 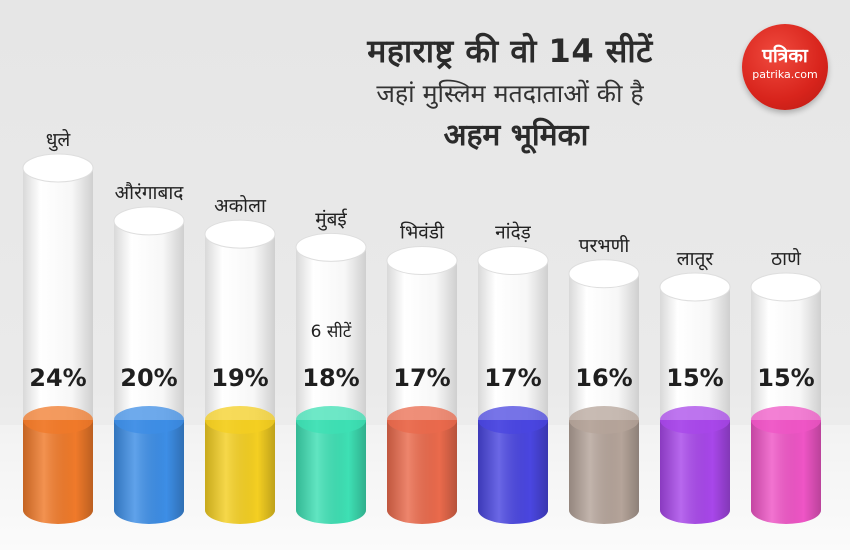 What do you see at coordinates (240, 359) in the screenshot?
I see `cylinder-bar-3: अकोला 19%` at bounding box center [240, 359].